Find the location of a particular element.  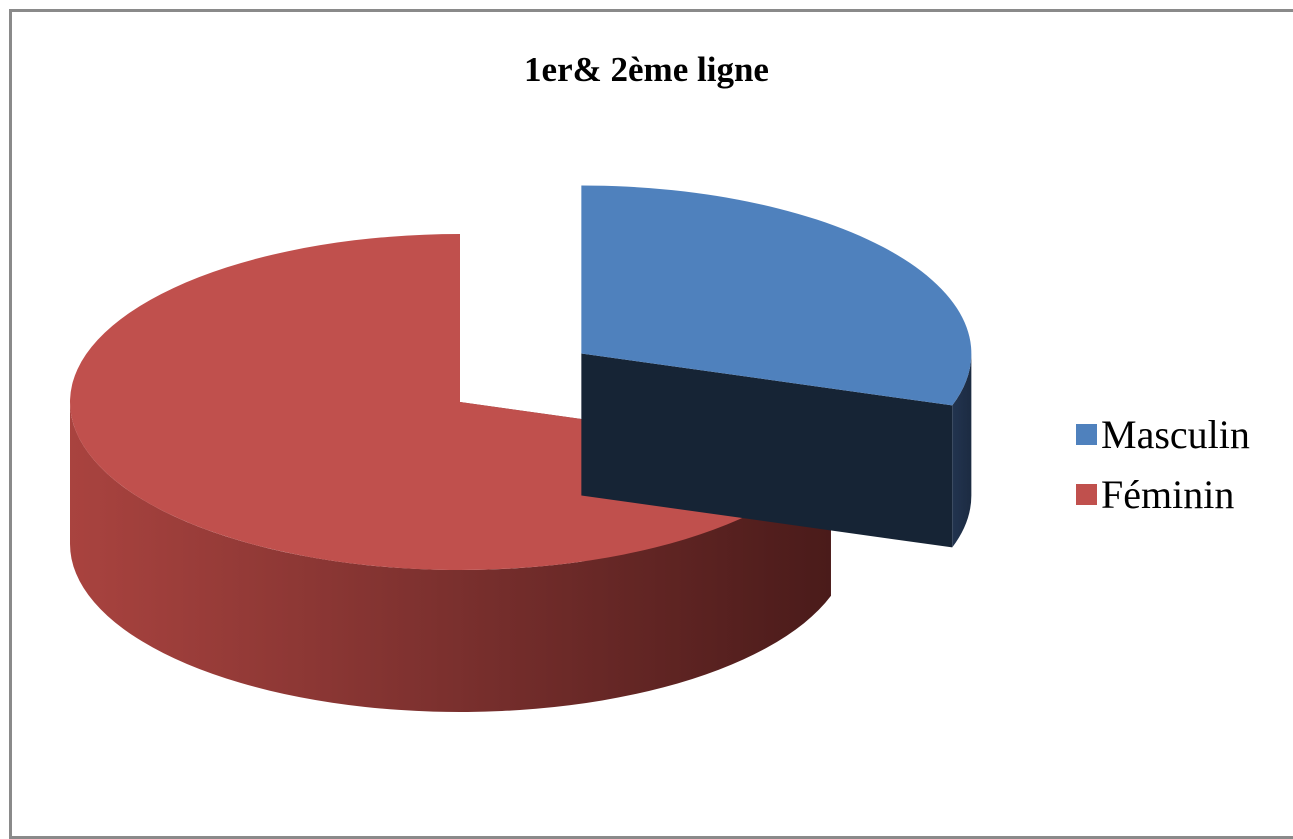

pie-slice-masculin is located at coordinates (776, 366).